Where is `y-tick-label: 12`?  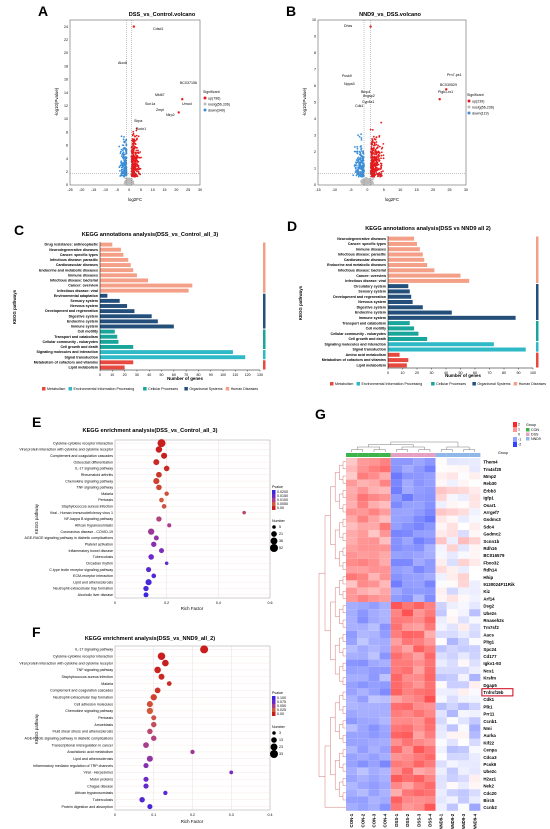 y-tick-label: 12 is located at coordinates (66, 106).